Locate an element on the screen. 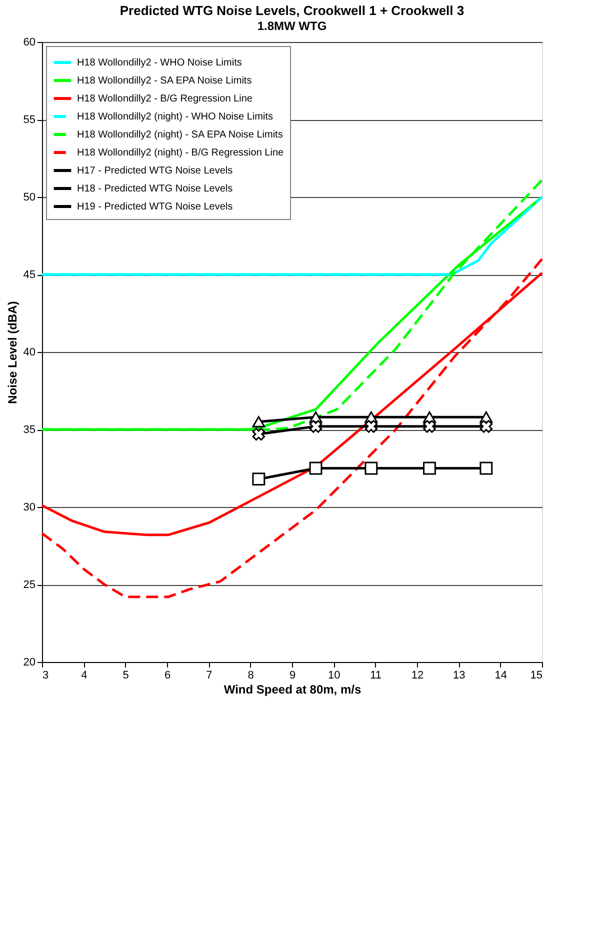 This screenshot has height=933, width=589. y-tick-label: 45 is located at coordinates (29, 275).